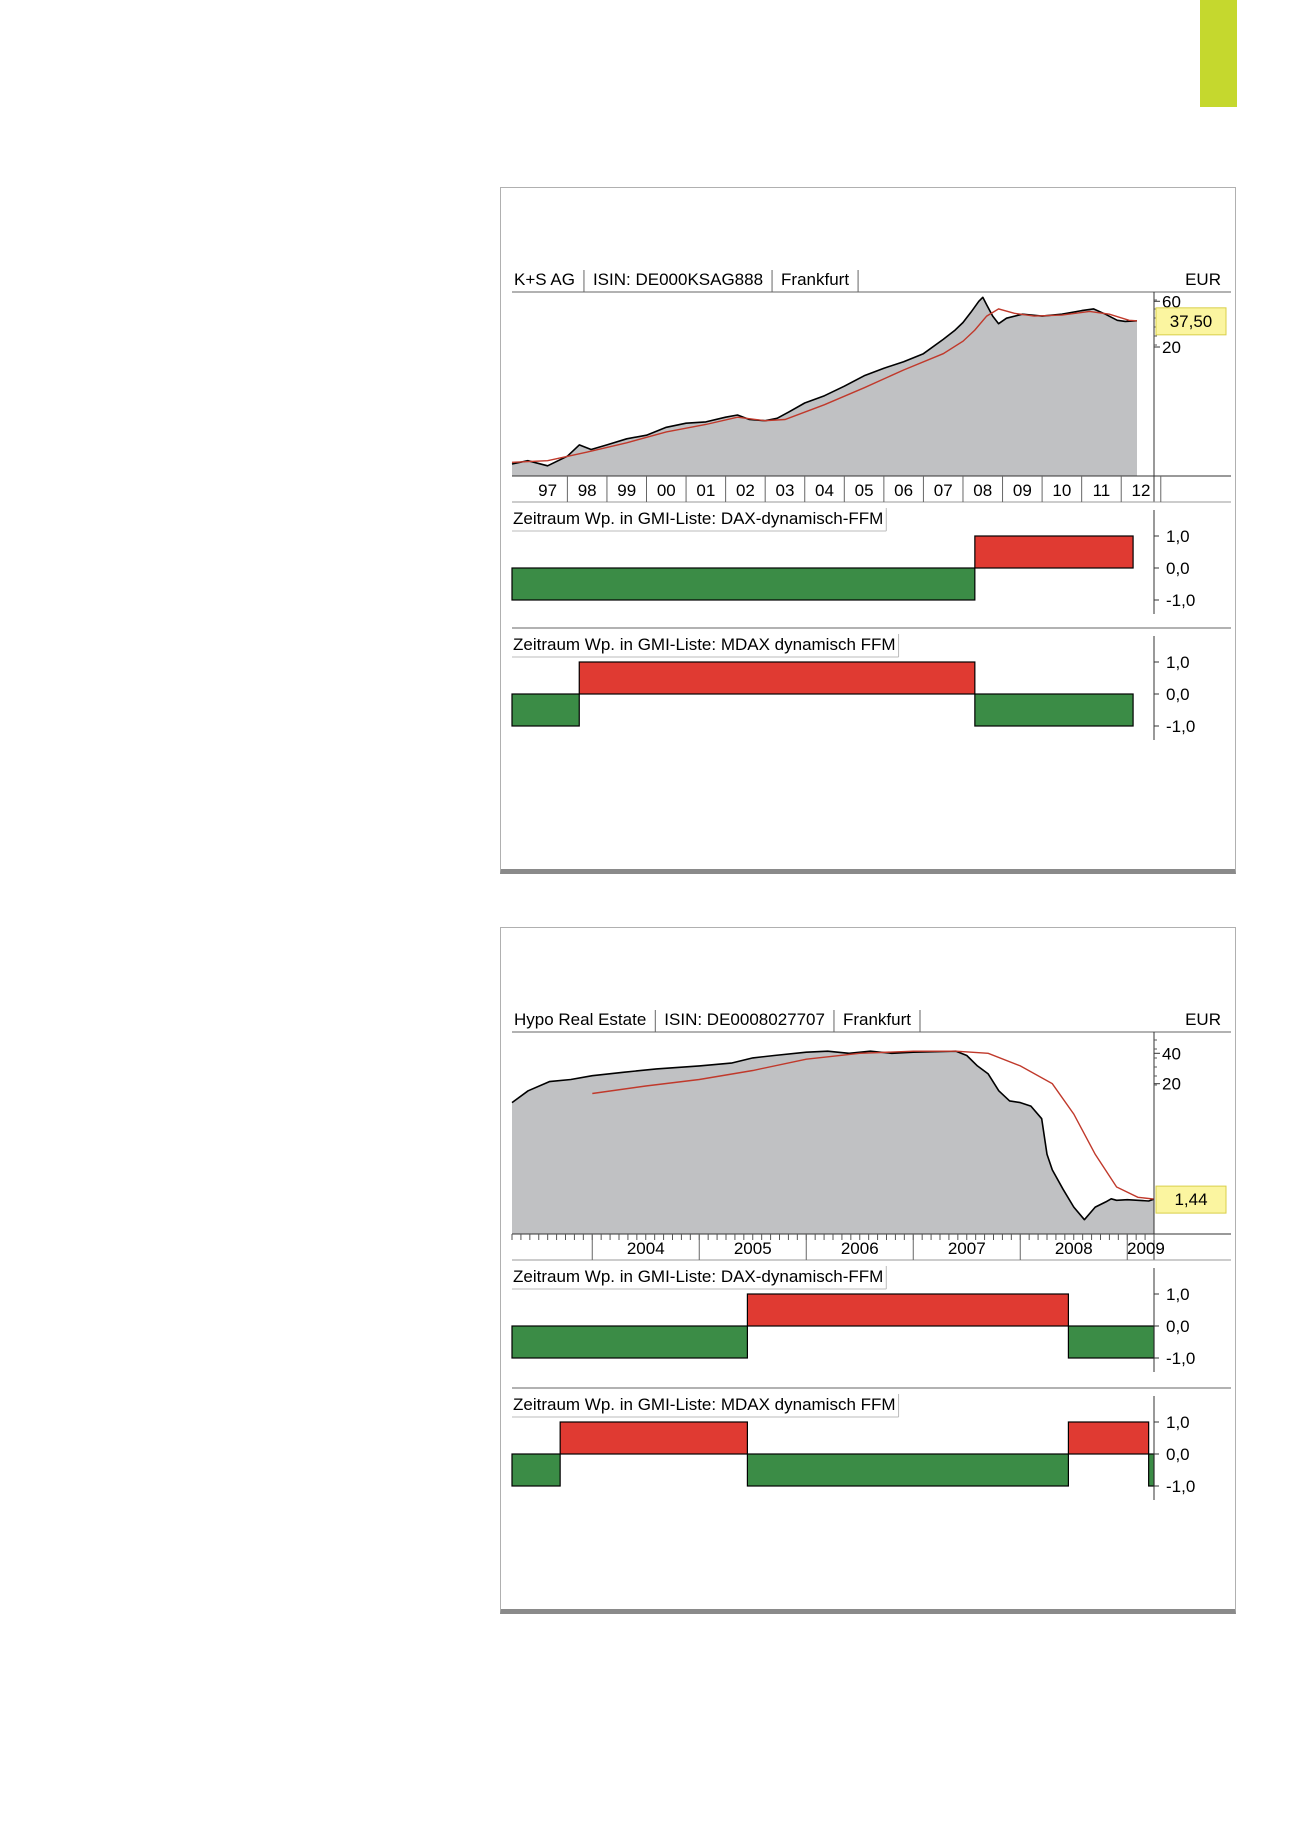  Describe the element at coordinates (982, 490) in the screenshot. I see `time-axis-label: 08` at that location.